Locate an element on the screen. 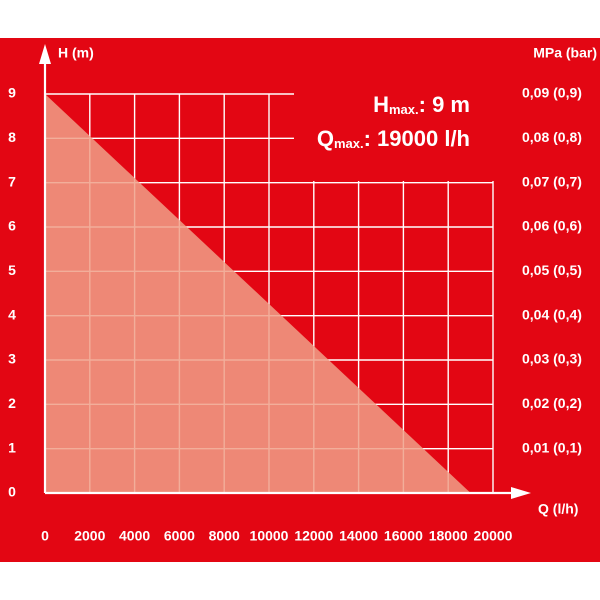 The height and width of the screenshot is (600, 600). y2-tick-label: 0,08 (0,8) is located at coordinates (552, 137).